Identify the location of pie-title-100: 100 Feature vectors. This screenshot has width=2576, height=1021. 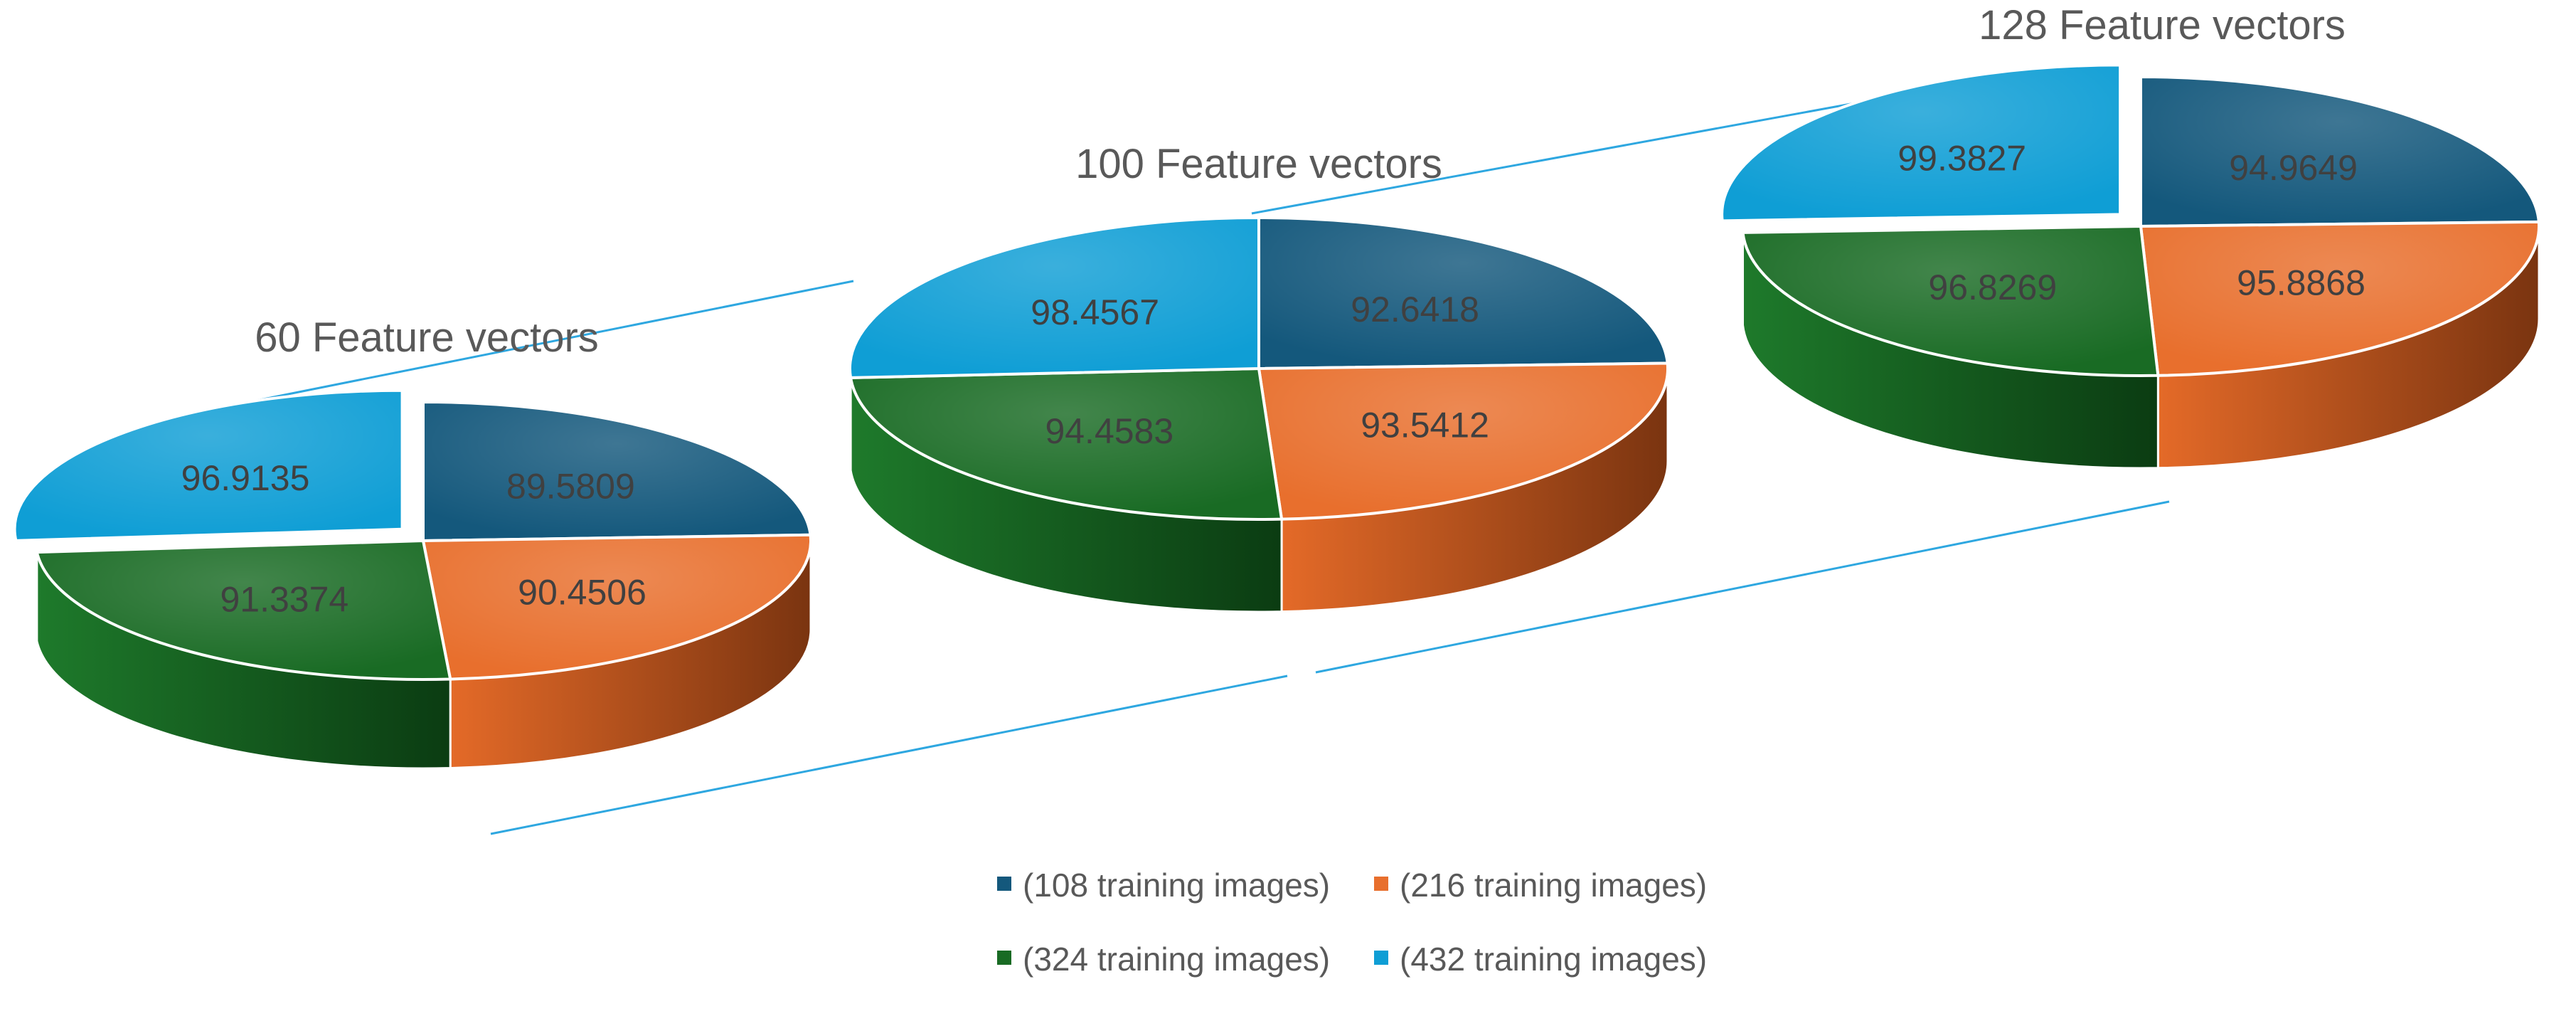
(1258, 164).